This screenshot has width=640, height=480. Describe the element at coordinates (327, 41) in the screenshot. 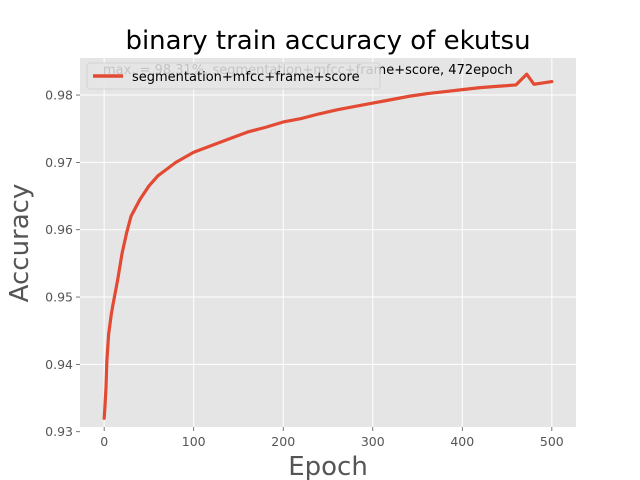

I see `chart-title: binary train accuracy of ekutsu` at that location.